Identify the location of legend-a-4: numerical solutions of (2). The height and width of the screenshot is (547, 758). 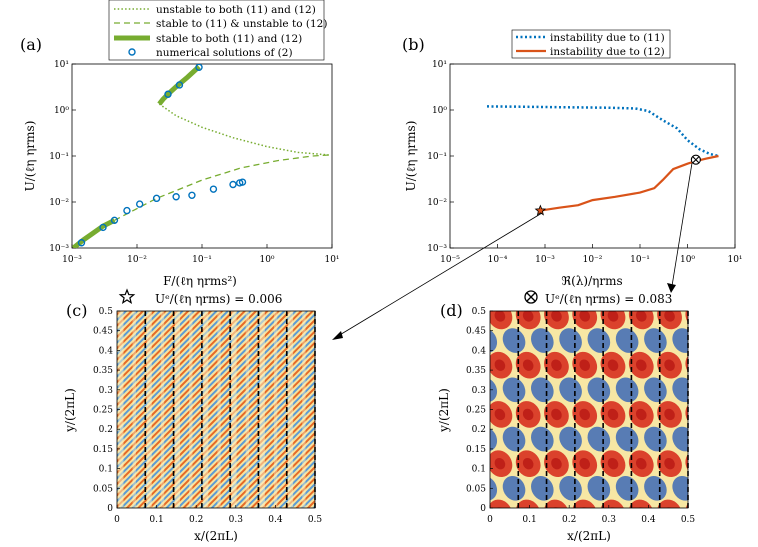
(224, 53).